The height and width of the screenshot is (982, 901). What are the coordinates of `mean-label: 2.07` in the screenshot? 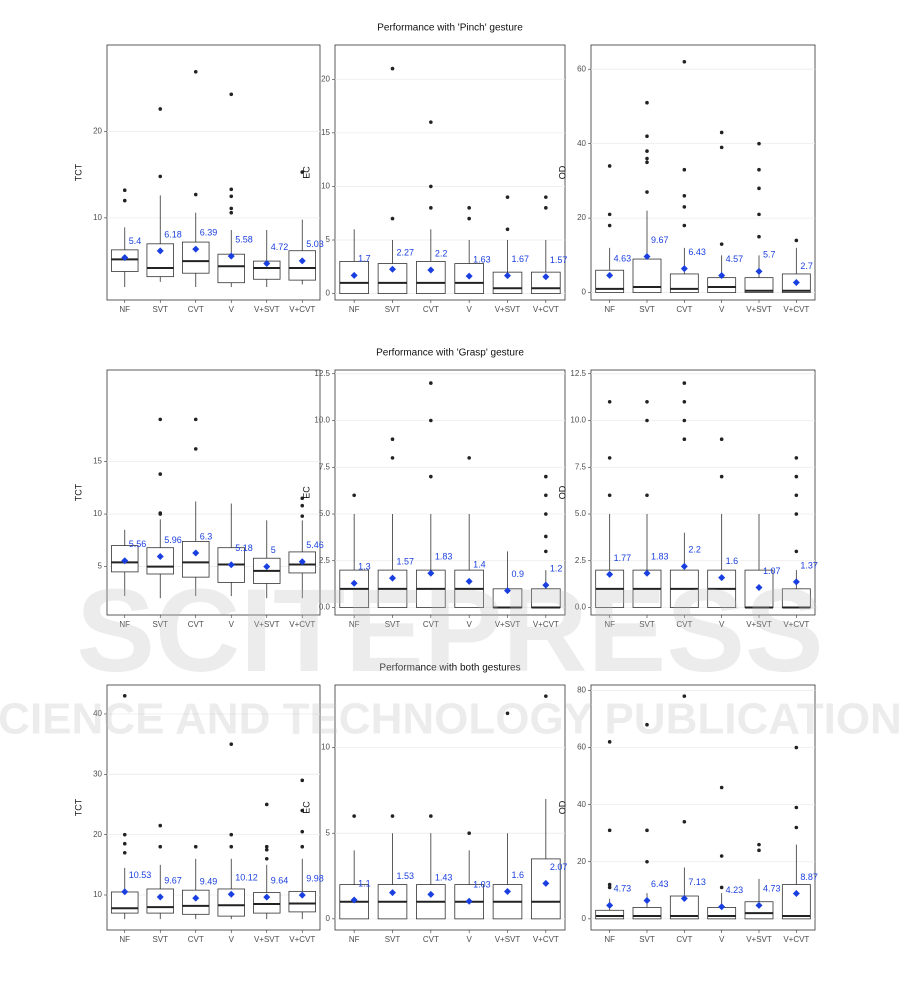 It's located at (559, 867).